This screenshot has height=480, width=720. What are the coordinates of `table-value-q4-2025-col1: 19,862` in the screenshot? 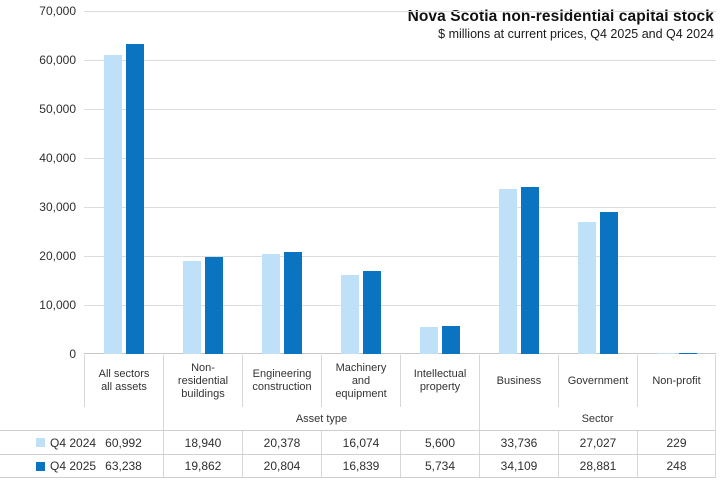 It's located at (202, 466).